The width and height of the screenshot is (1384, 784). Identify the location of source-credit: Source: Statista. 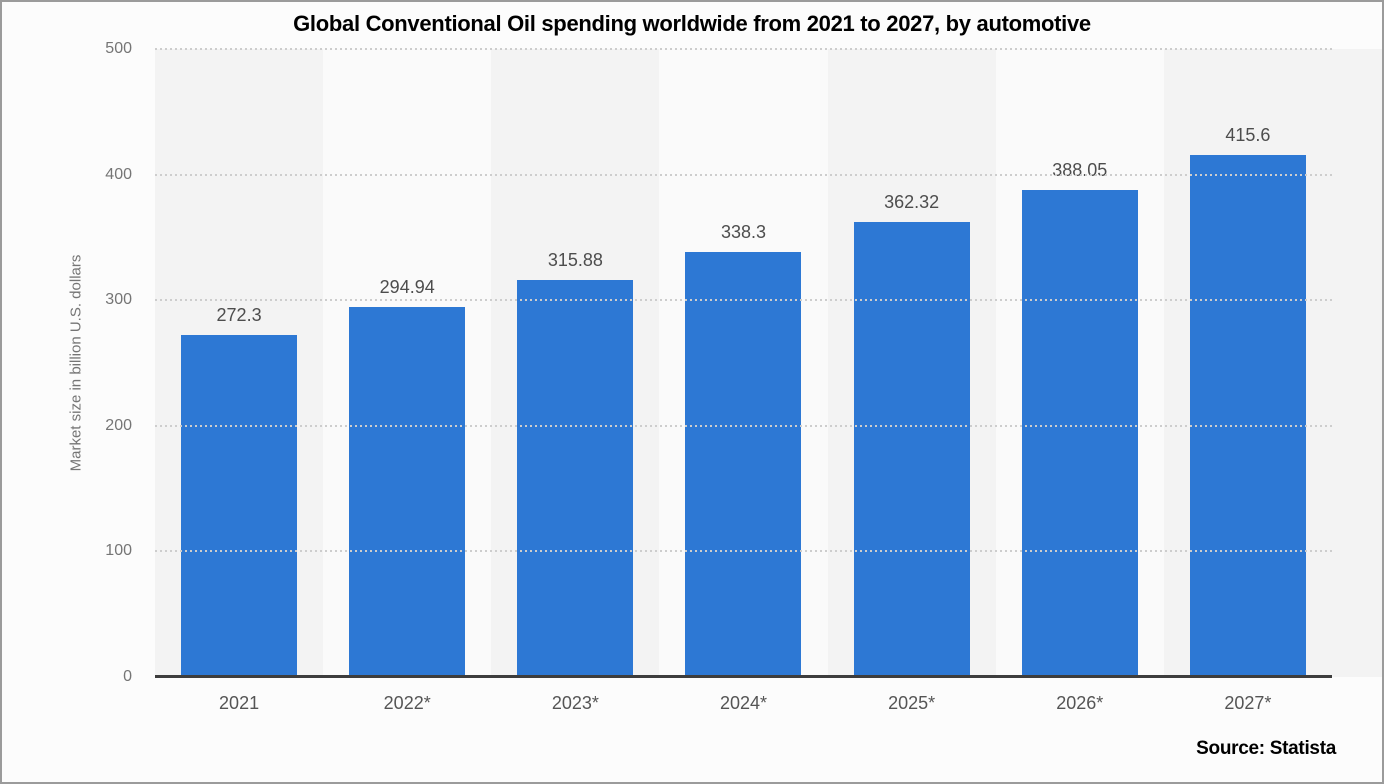
(1266, 748).